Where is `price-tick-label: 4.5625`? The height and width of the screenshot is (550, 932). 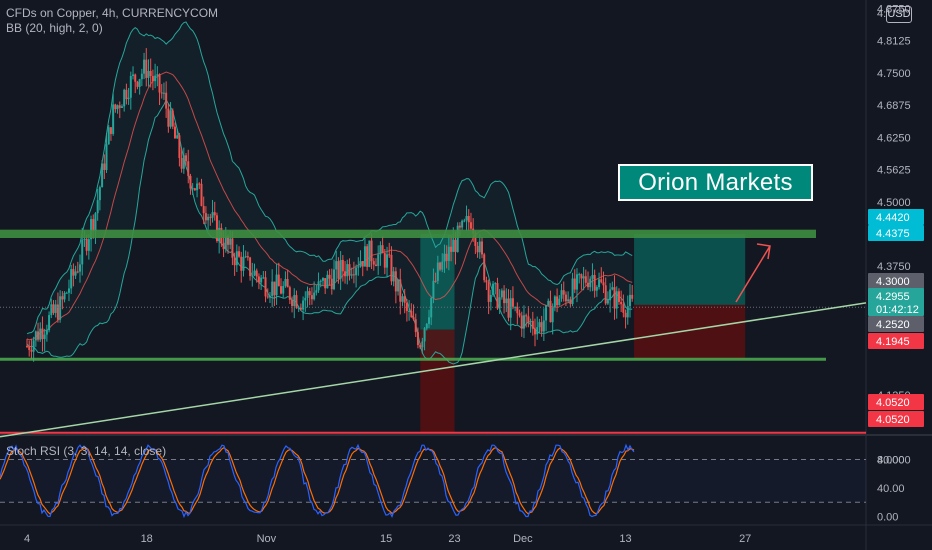 price-tick-label: 4.5625 is located at coordinates (894, 171).